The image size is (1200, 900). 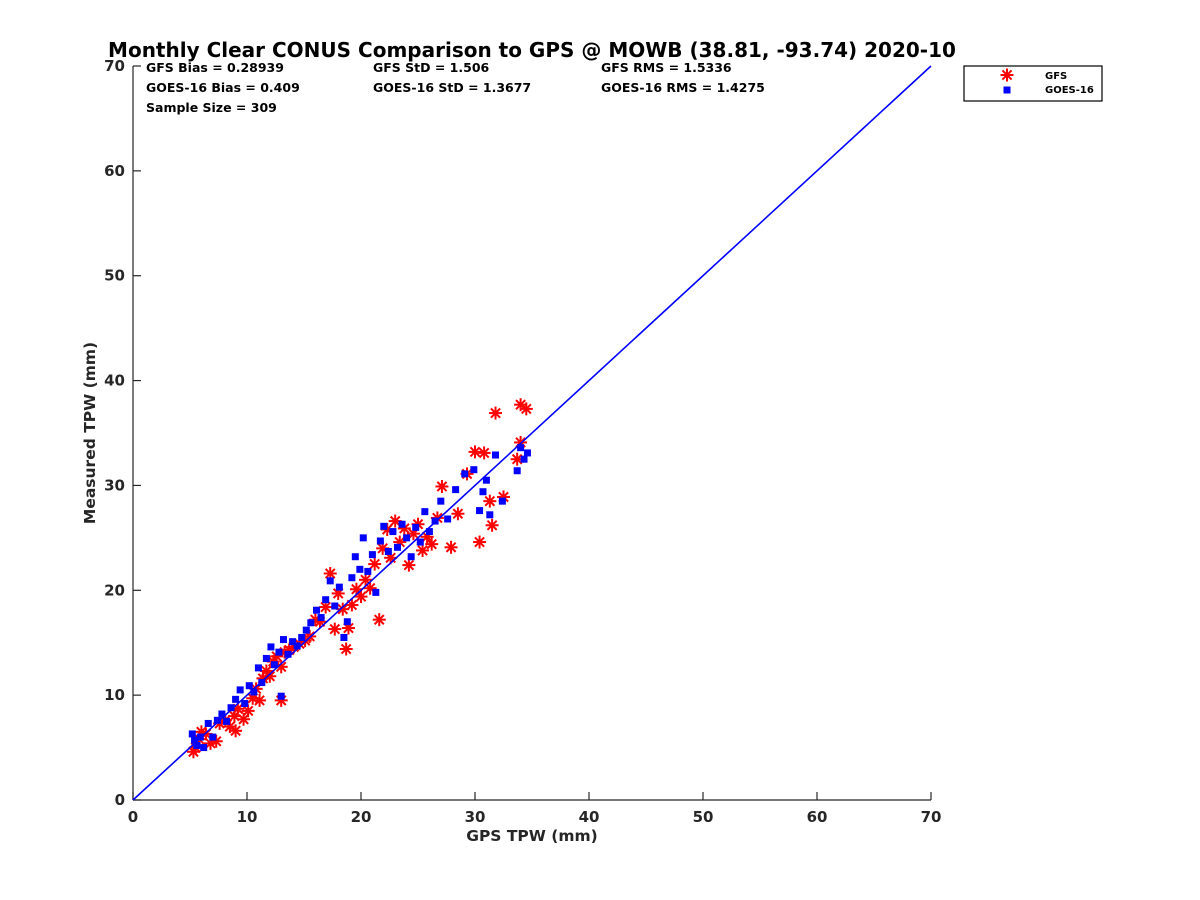 What do you see at coordinates (114, 171) in the screenshot?
I see `y-tick-label: 60` at bounding box center [114, 171].